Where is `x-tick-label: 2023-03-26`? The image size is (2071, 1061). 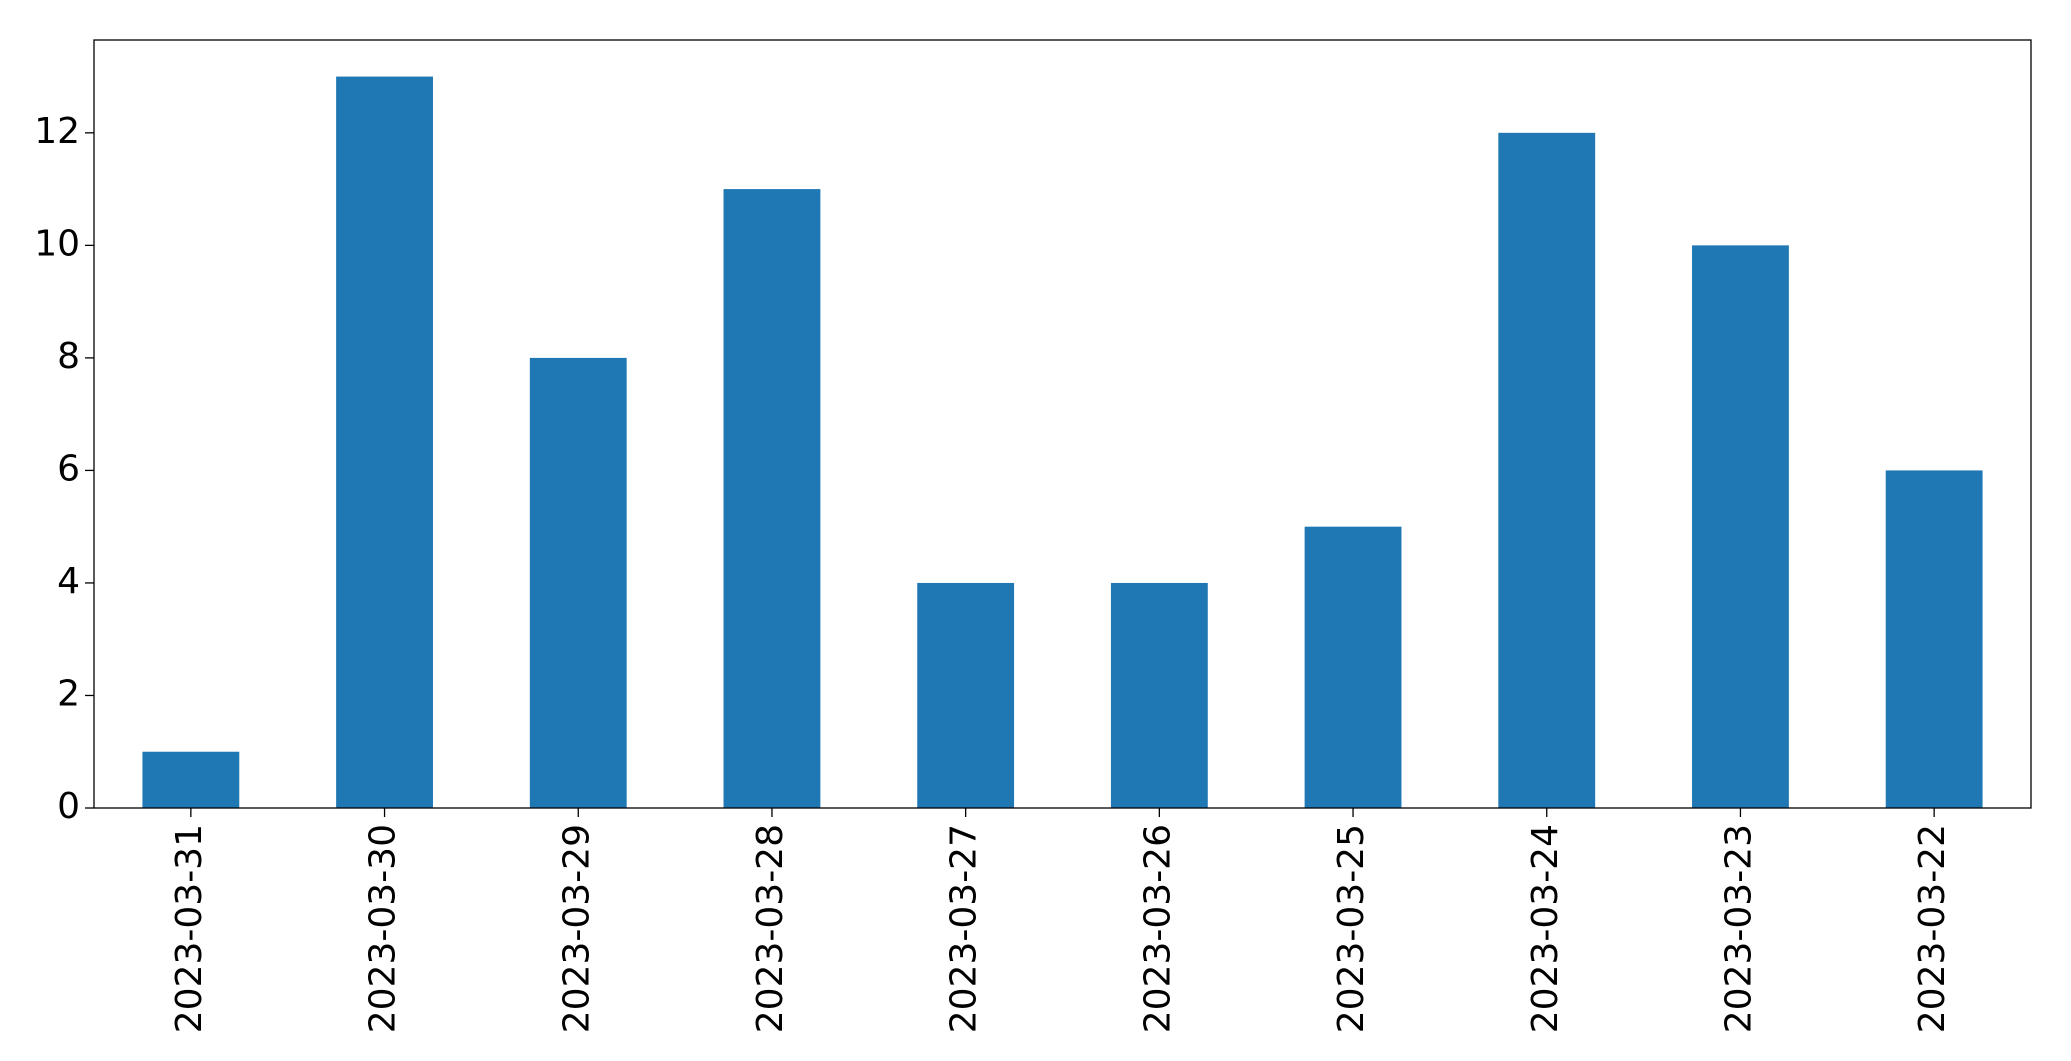
x-tick-label: 2023-03-26 is located at coordinates (1157, 928).